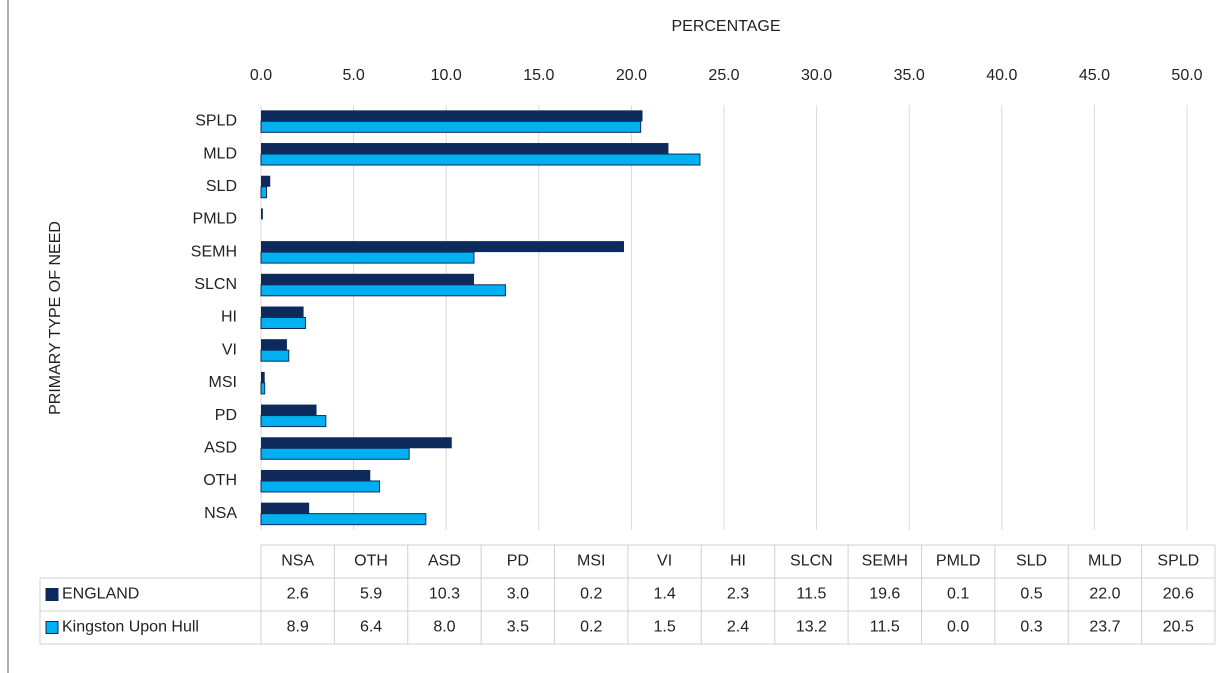 This screenshot has height=673, width=1226. I want to click on y-tick-label: ASD, so click(220, 447).